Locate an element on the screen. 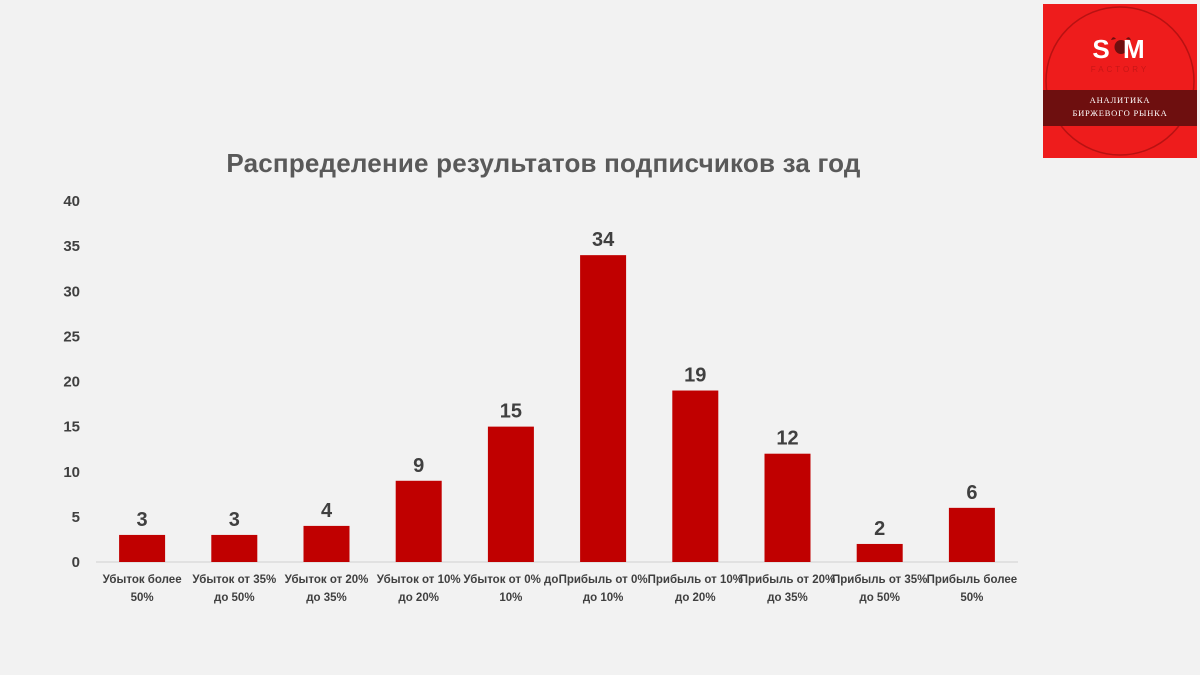  data-label: 4 is located at coordinates (327, 511).